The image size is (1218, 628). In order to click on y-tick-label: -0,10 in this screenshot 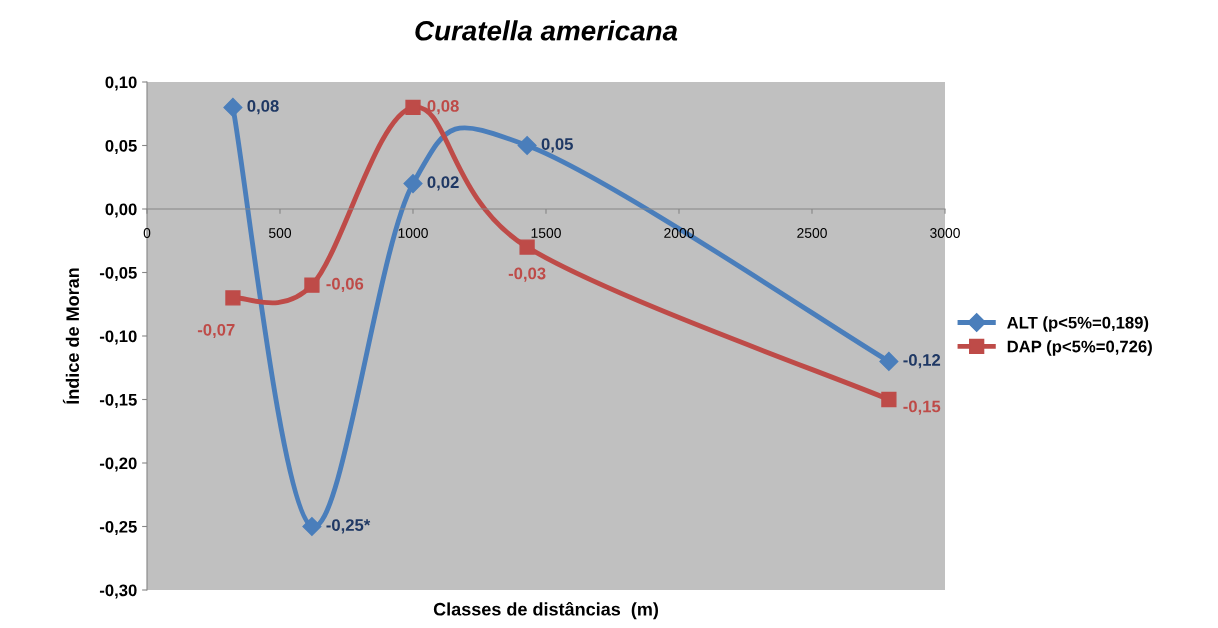, I will do `click(118, 337)`.